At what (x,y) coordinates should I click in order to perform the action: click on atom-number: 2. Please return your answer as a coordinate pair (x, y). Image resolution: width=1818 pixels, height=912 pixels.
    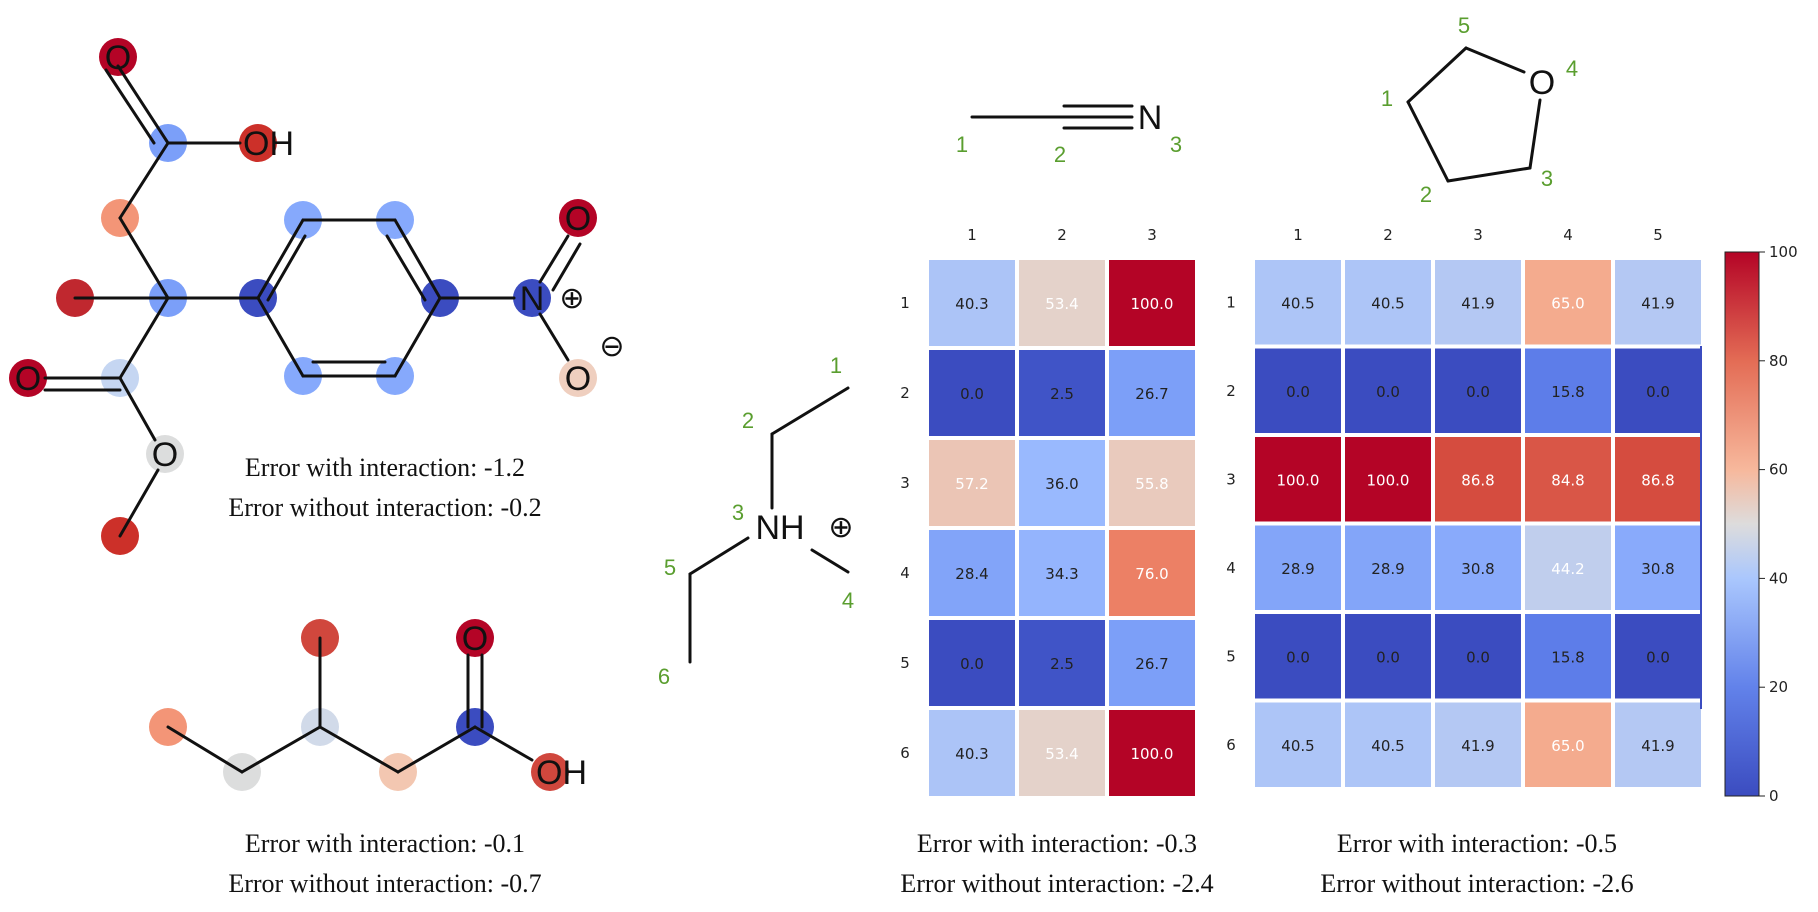
    Looking at the image, I should click on (1060, 154).